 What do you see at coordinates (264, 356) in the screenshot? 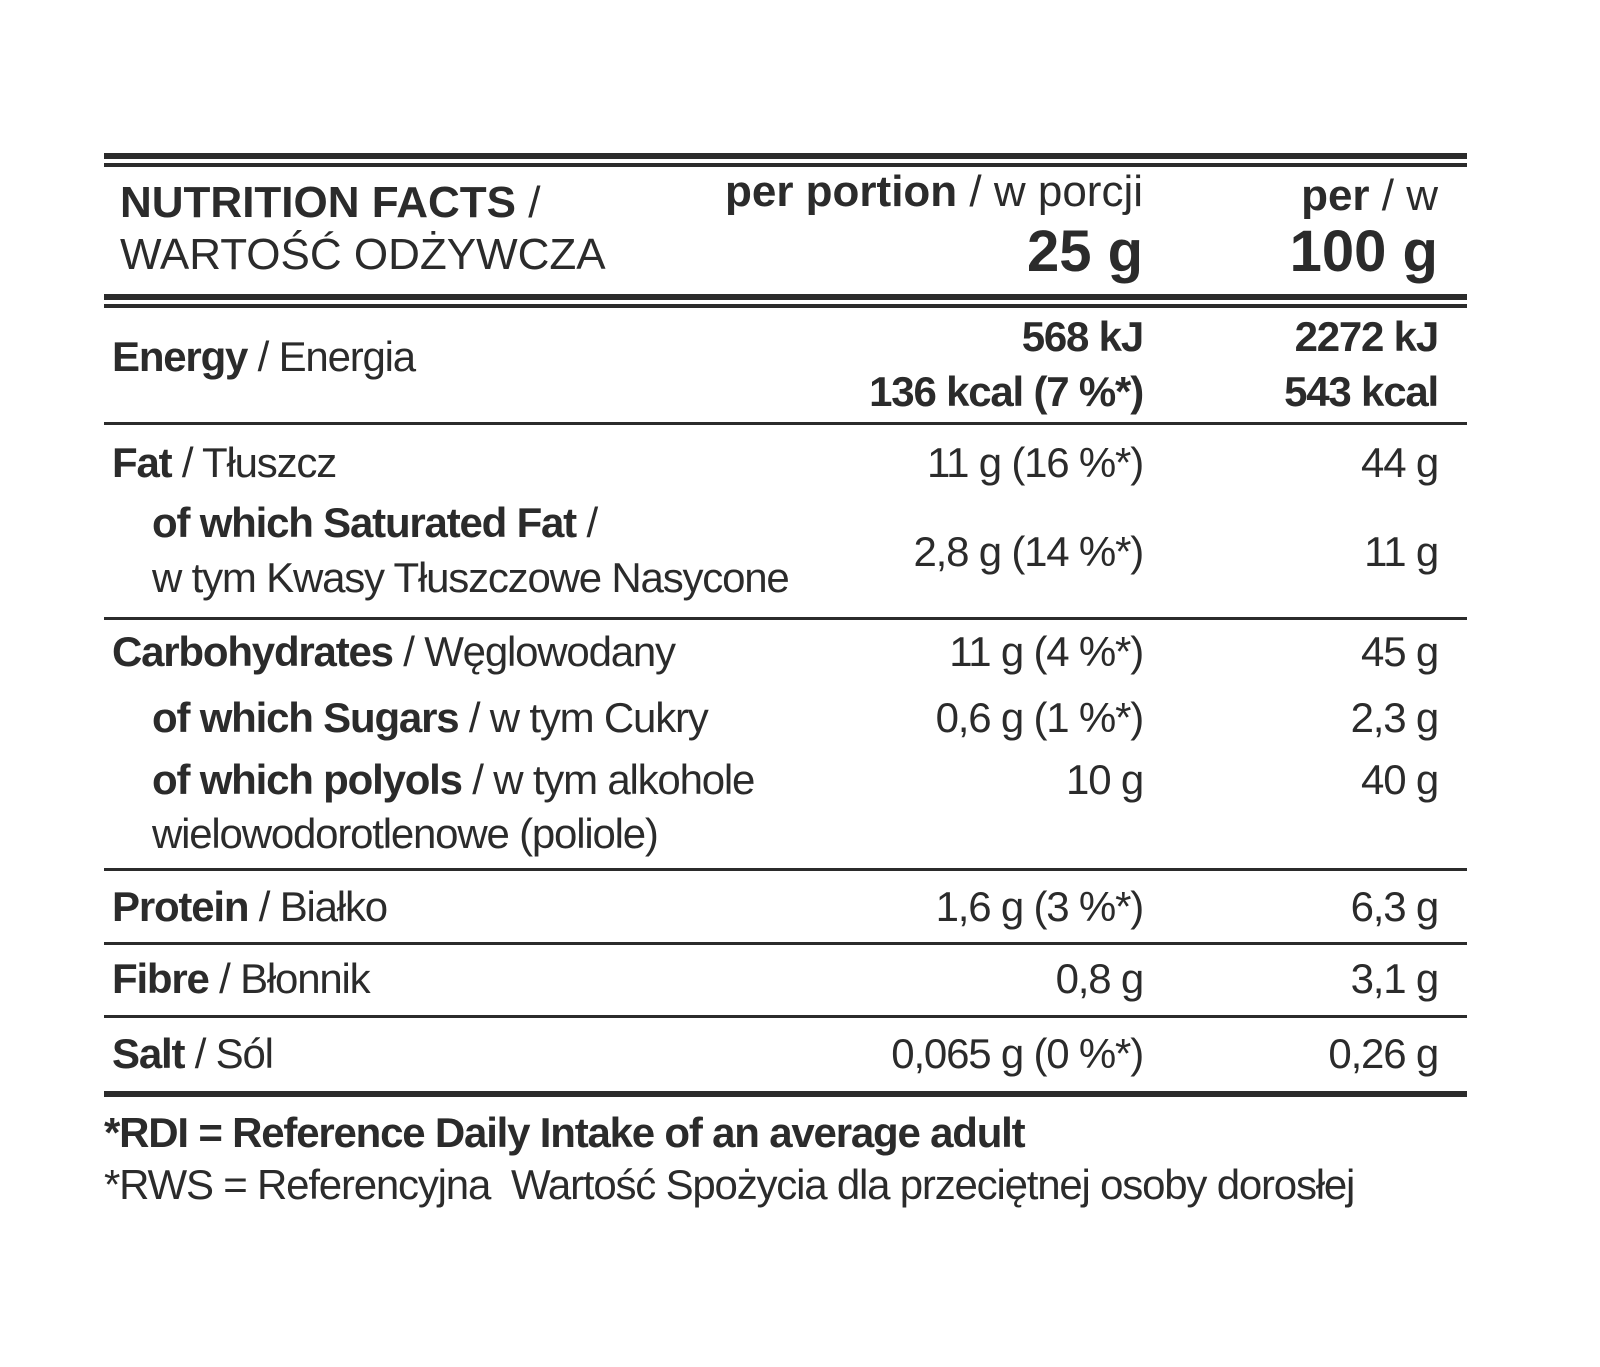
I see `row-energy-label: Energy / Energia` at bounding box center [264, 356].